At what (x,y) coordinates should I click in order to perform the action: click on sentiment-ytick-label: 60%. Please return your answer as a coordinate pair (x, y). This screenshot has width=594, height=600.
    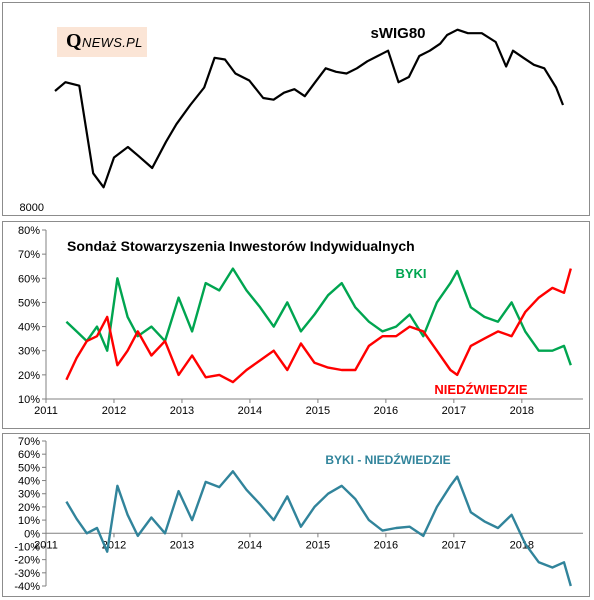
    Looking at the image, I should click on (29, 279).